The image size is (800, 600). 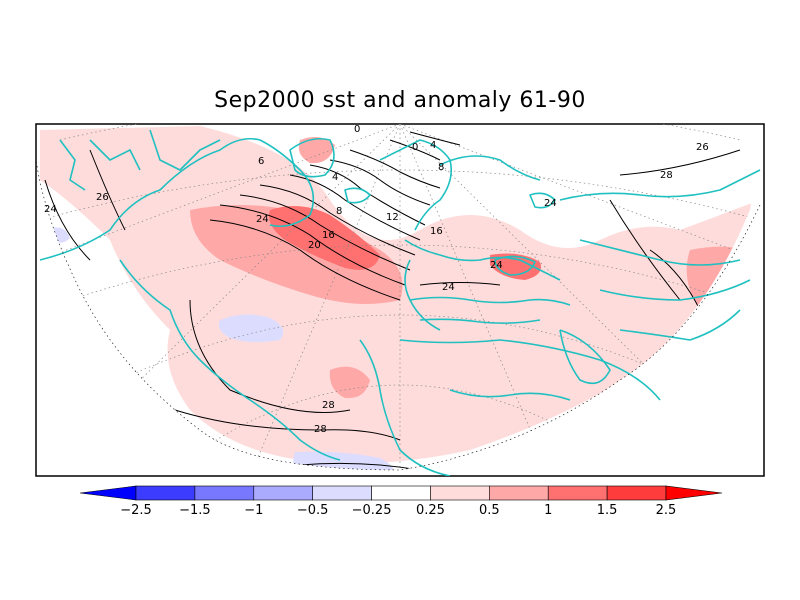 What do you see at coordinates (251, 328) in the screenshot?
I see `anomaly-cool-region` at bounding box center [251, 328].